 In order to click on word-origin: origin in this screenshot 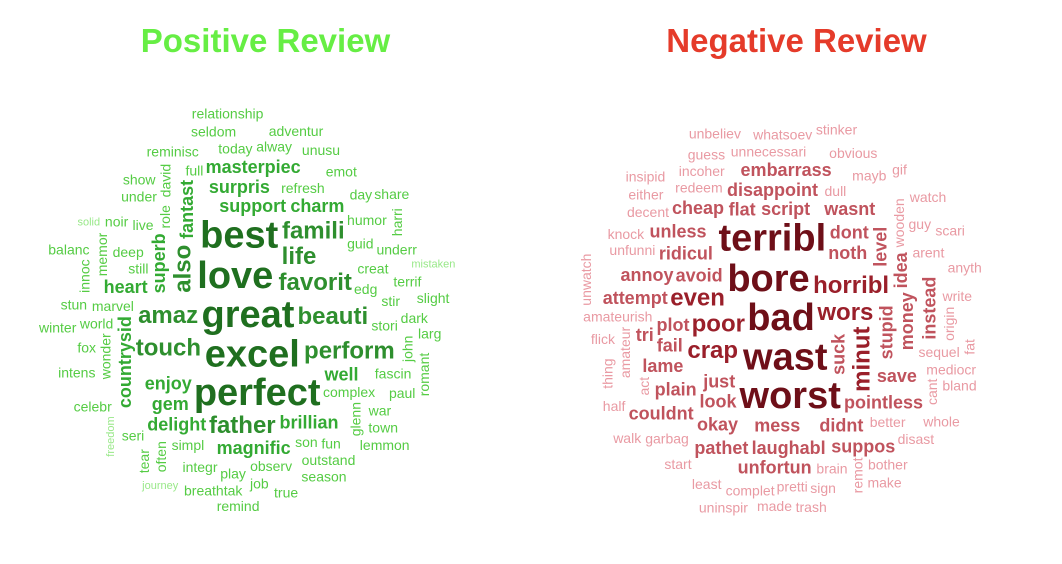, I will do `click(949, 324)`.